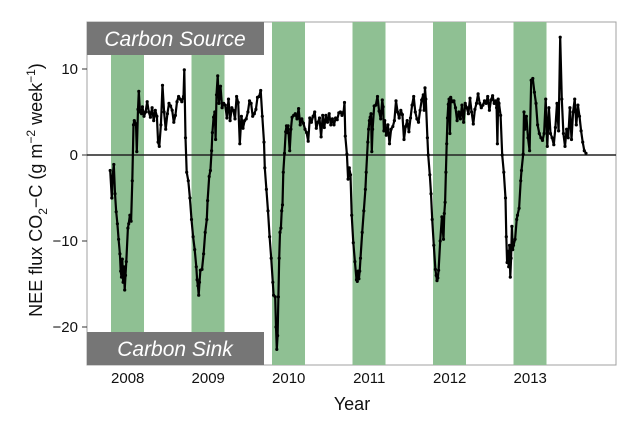  I want to click on carbon-source-banner, so click(175, 38).